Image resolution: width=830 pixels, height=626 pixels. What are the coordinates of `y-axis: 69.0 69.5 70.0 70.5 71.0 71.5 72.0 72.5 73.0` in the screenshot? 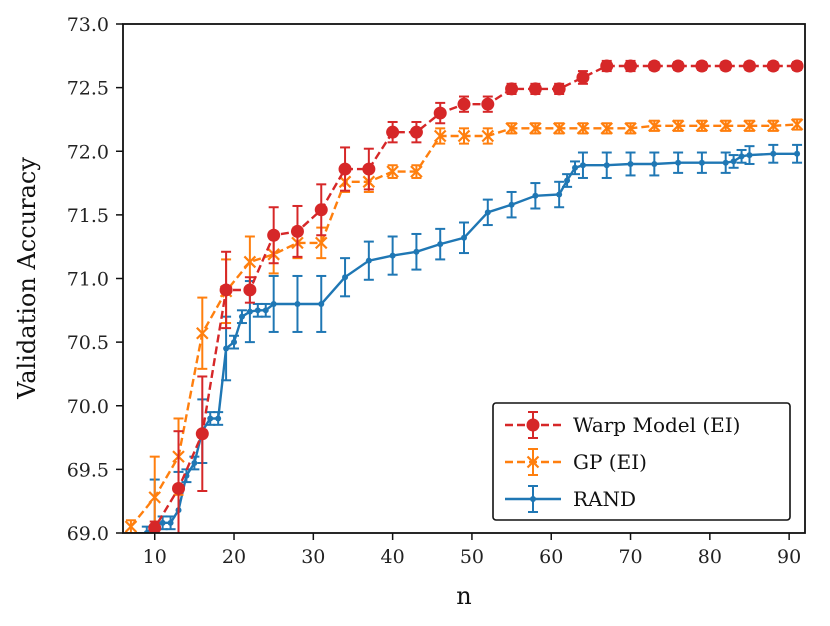 It's located at (95, 279).